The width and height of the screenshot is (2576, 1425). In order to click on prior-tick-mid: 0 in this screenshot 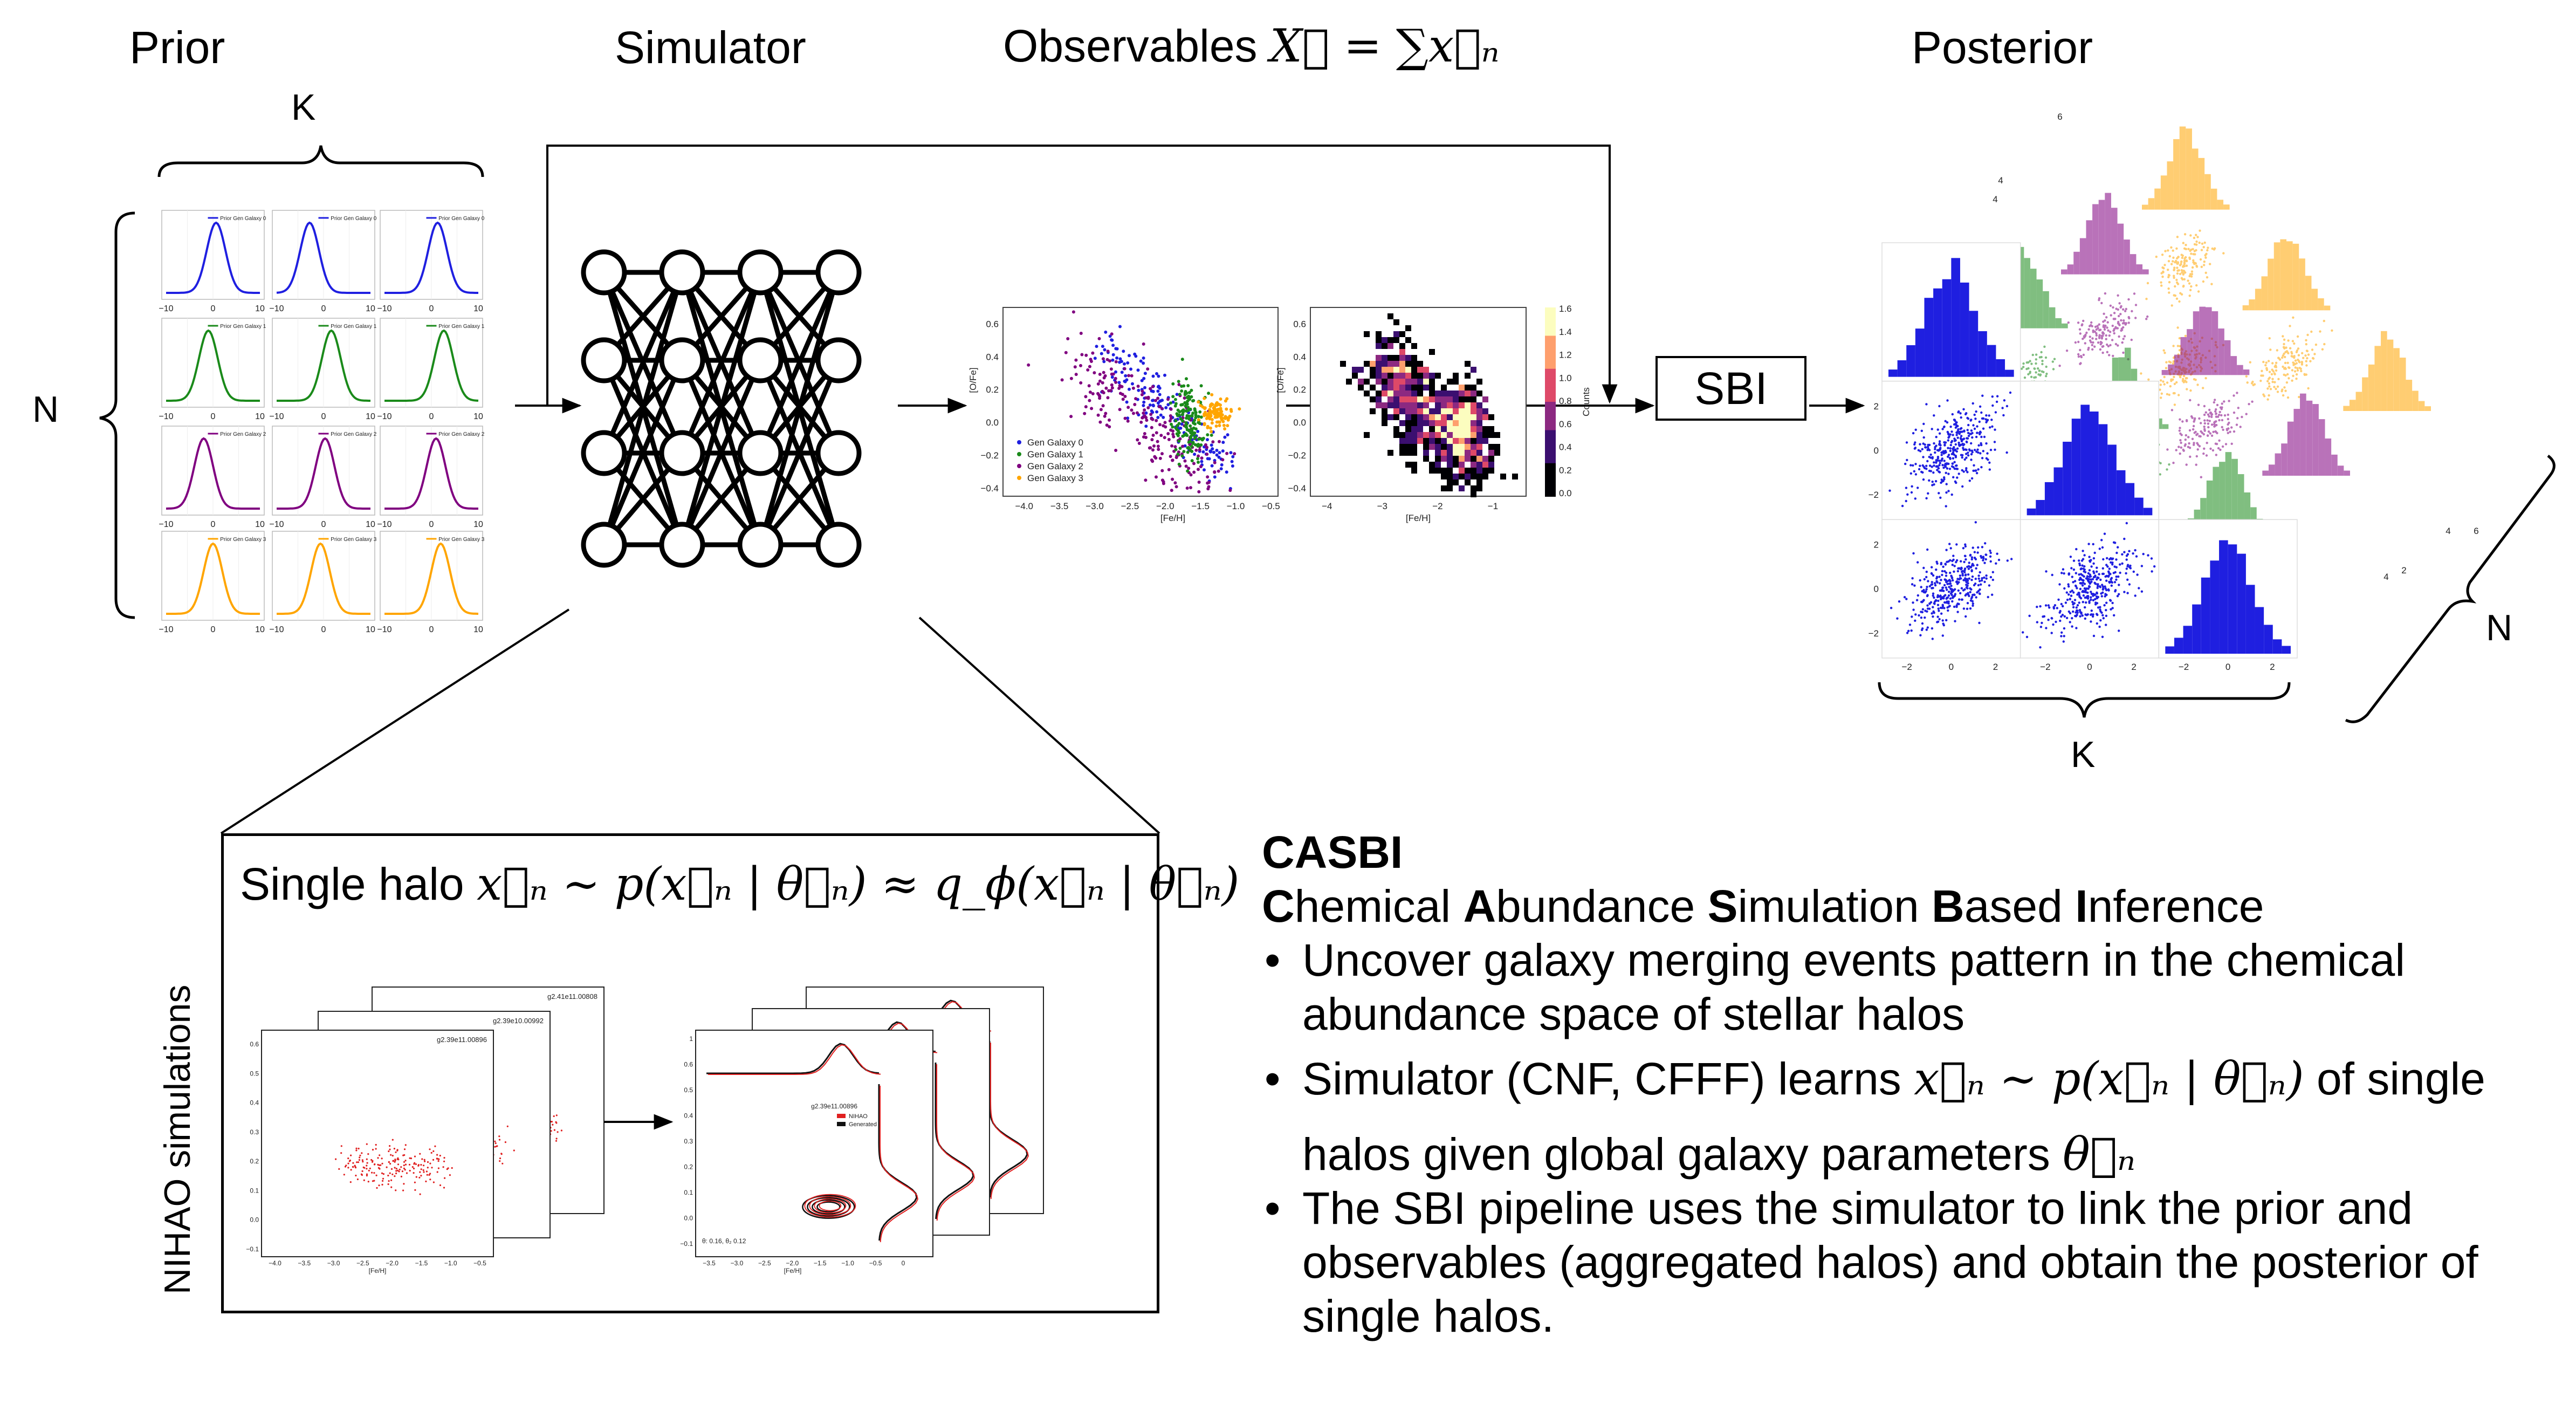, I will do `click(213, 416)`.